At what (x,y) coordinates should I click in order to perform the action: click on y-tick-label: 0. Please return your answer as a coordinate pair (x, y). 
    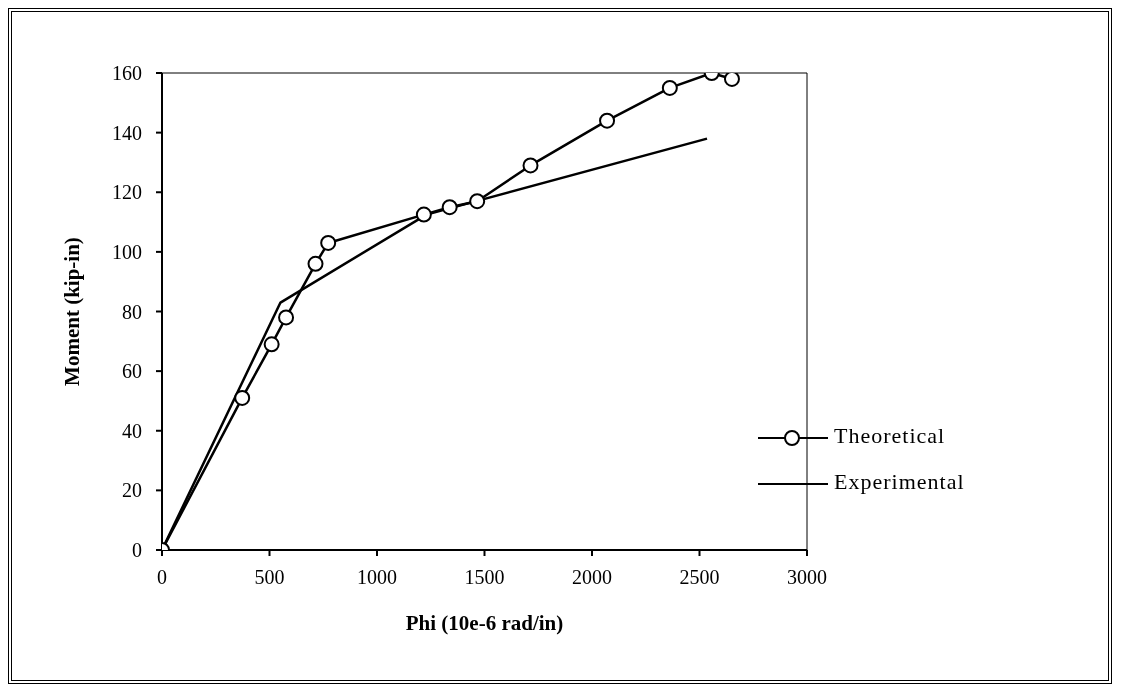
    Looking at the image, I should click on (137, 550).